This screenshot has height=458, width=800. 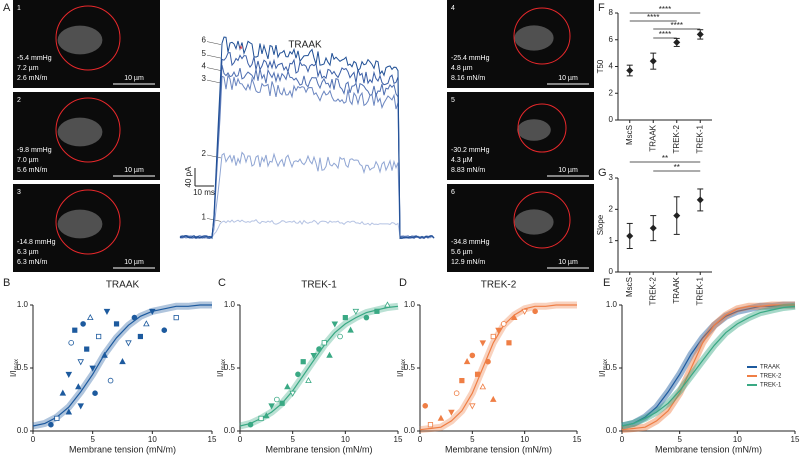 What do you see at coordinates (453, 192) in the screenshot?
I see `image-number: 6` at bounding box center [453, 192].